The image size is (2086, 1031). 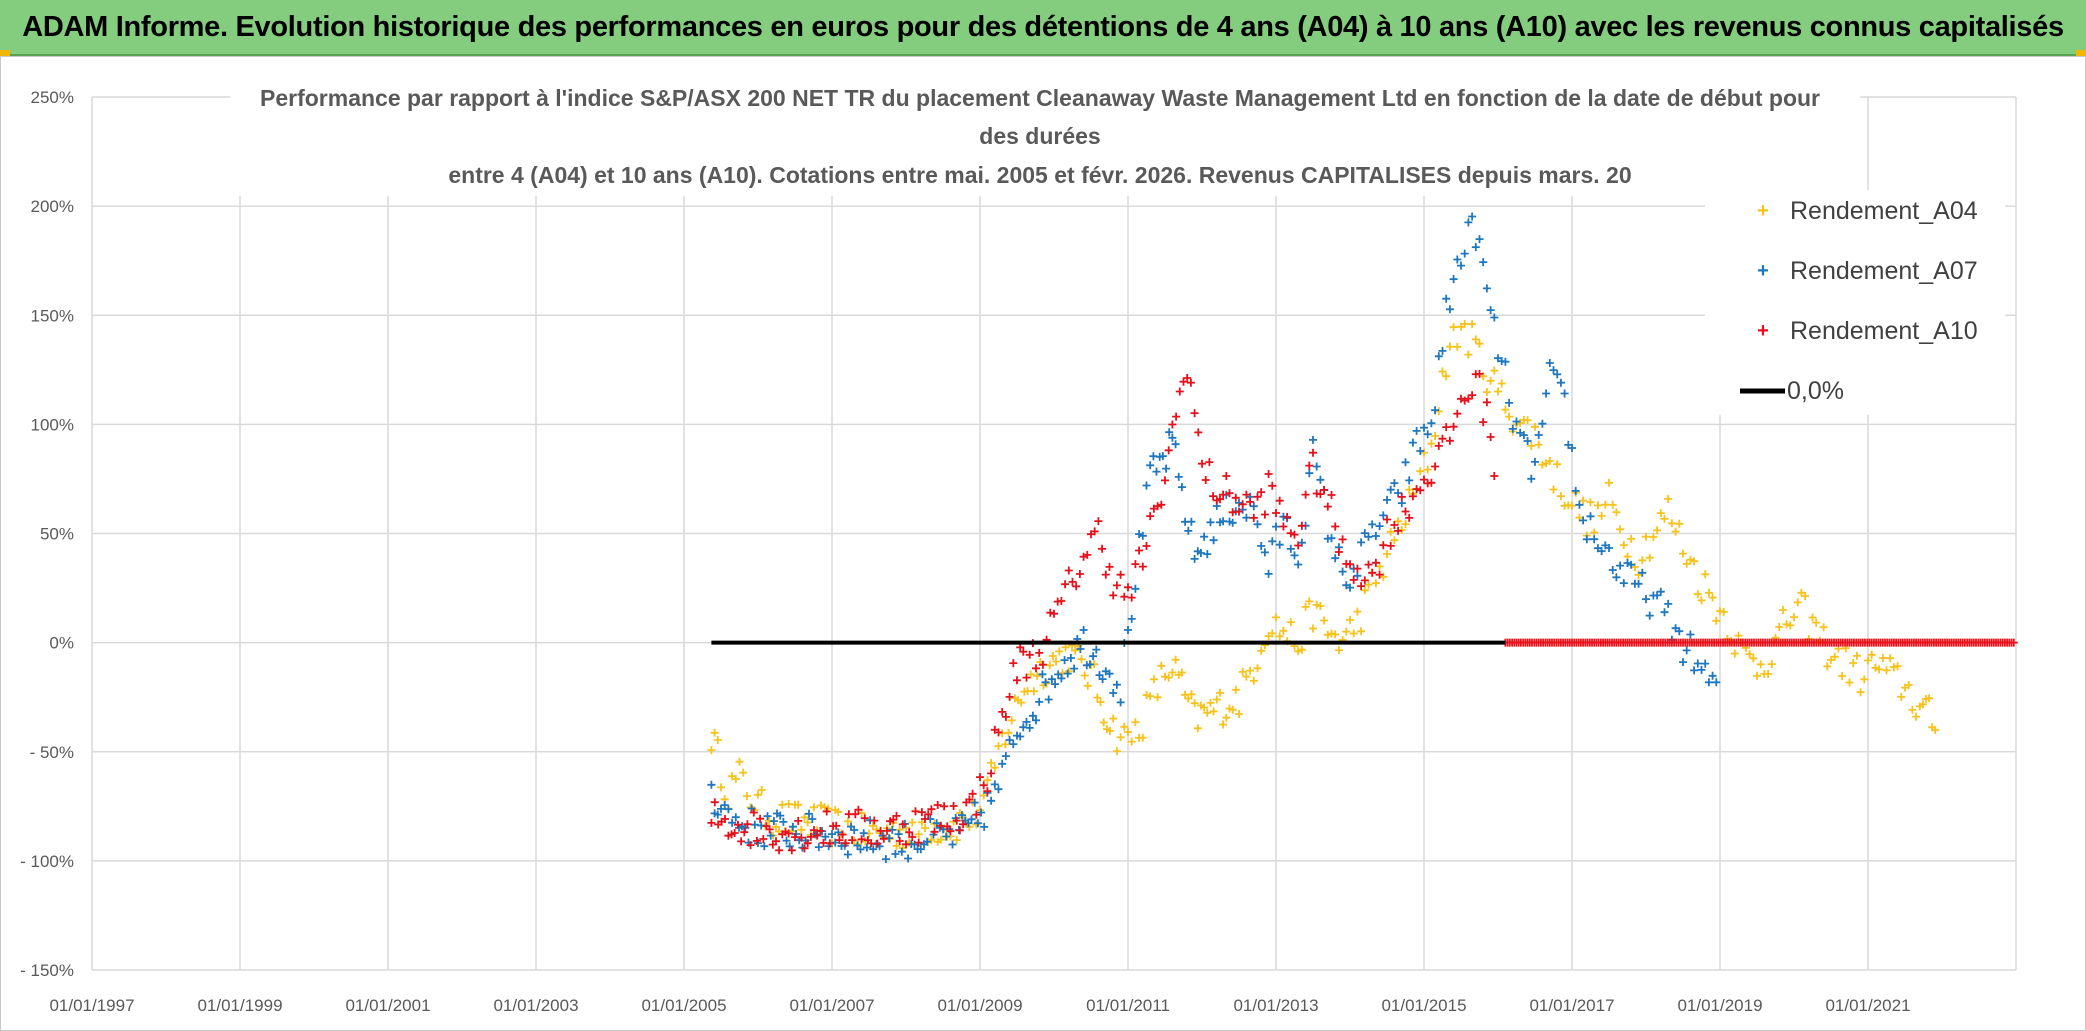 I want to click on y-tick-label: - 100%, so click(x=47, y=861).